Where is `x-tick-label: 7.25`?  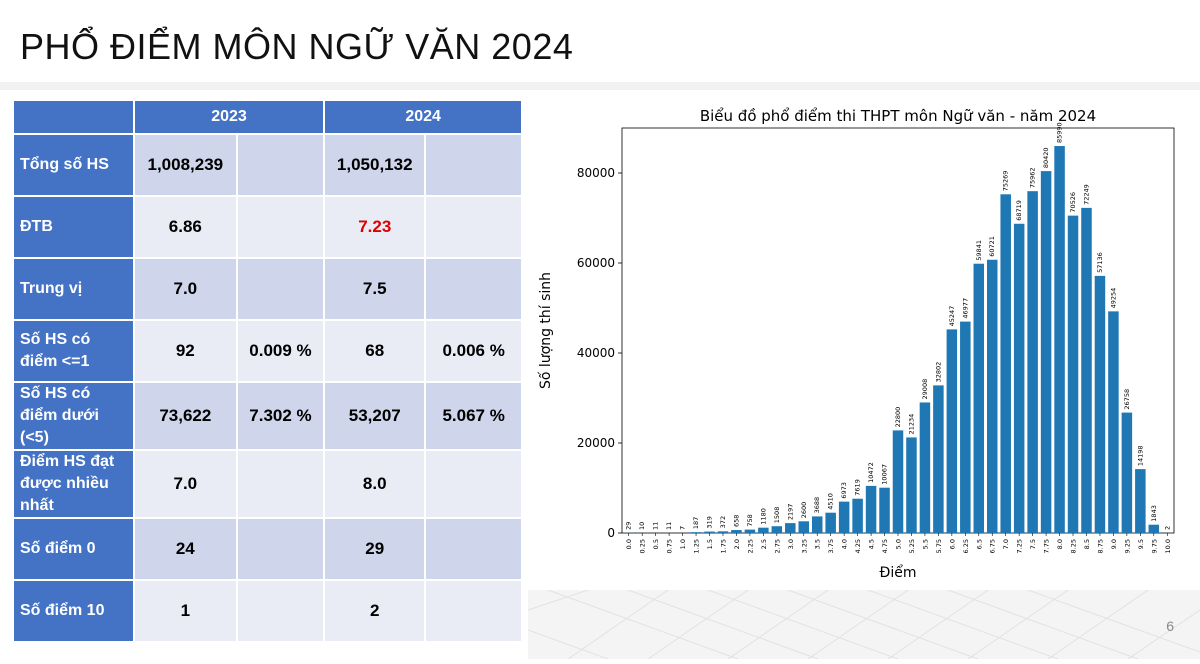
x-tick-label: 7.25 is located at coordinates (1020, 546).